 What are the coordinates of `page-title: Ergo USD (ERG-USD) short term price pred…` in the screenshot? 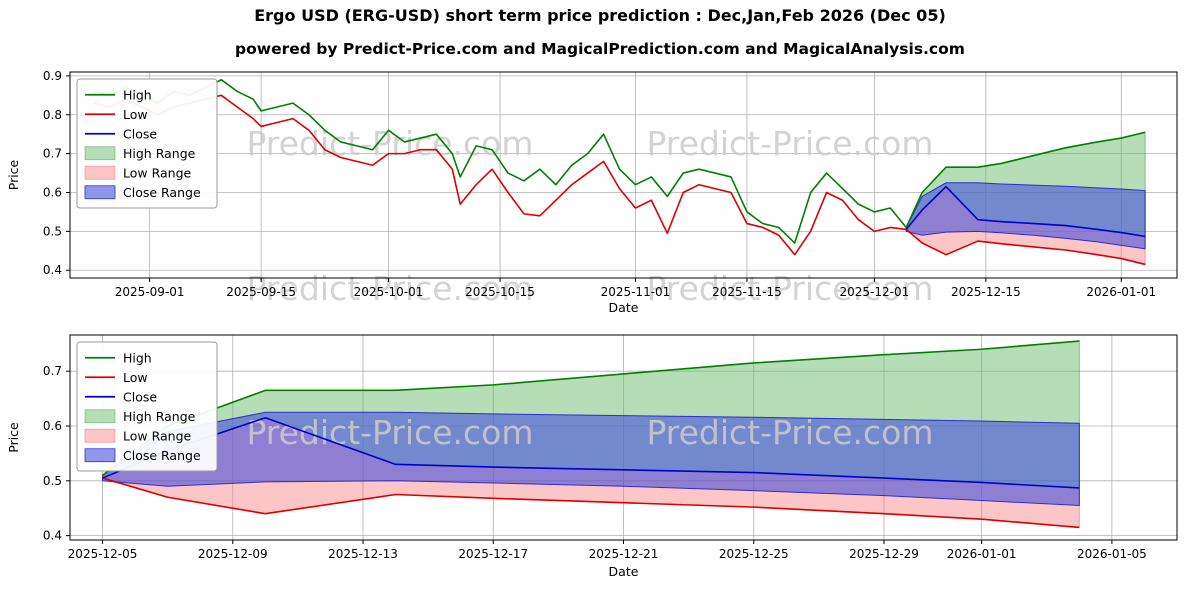 It's located at (600, 15).